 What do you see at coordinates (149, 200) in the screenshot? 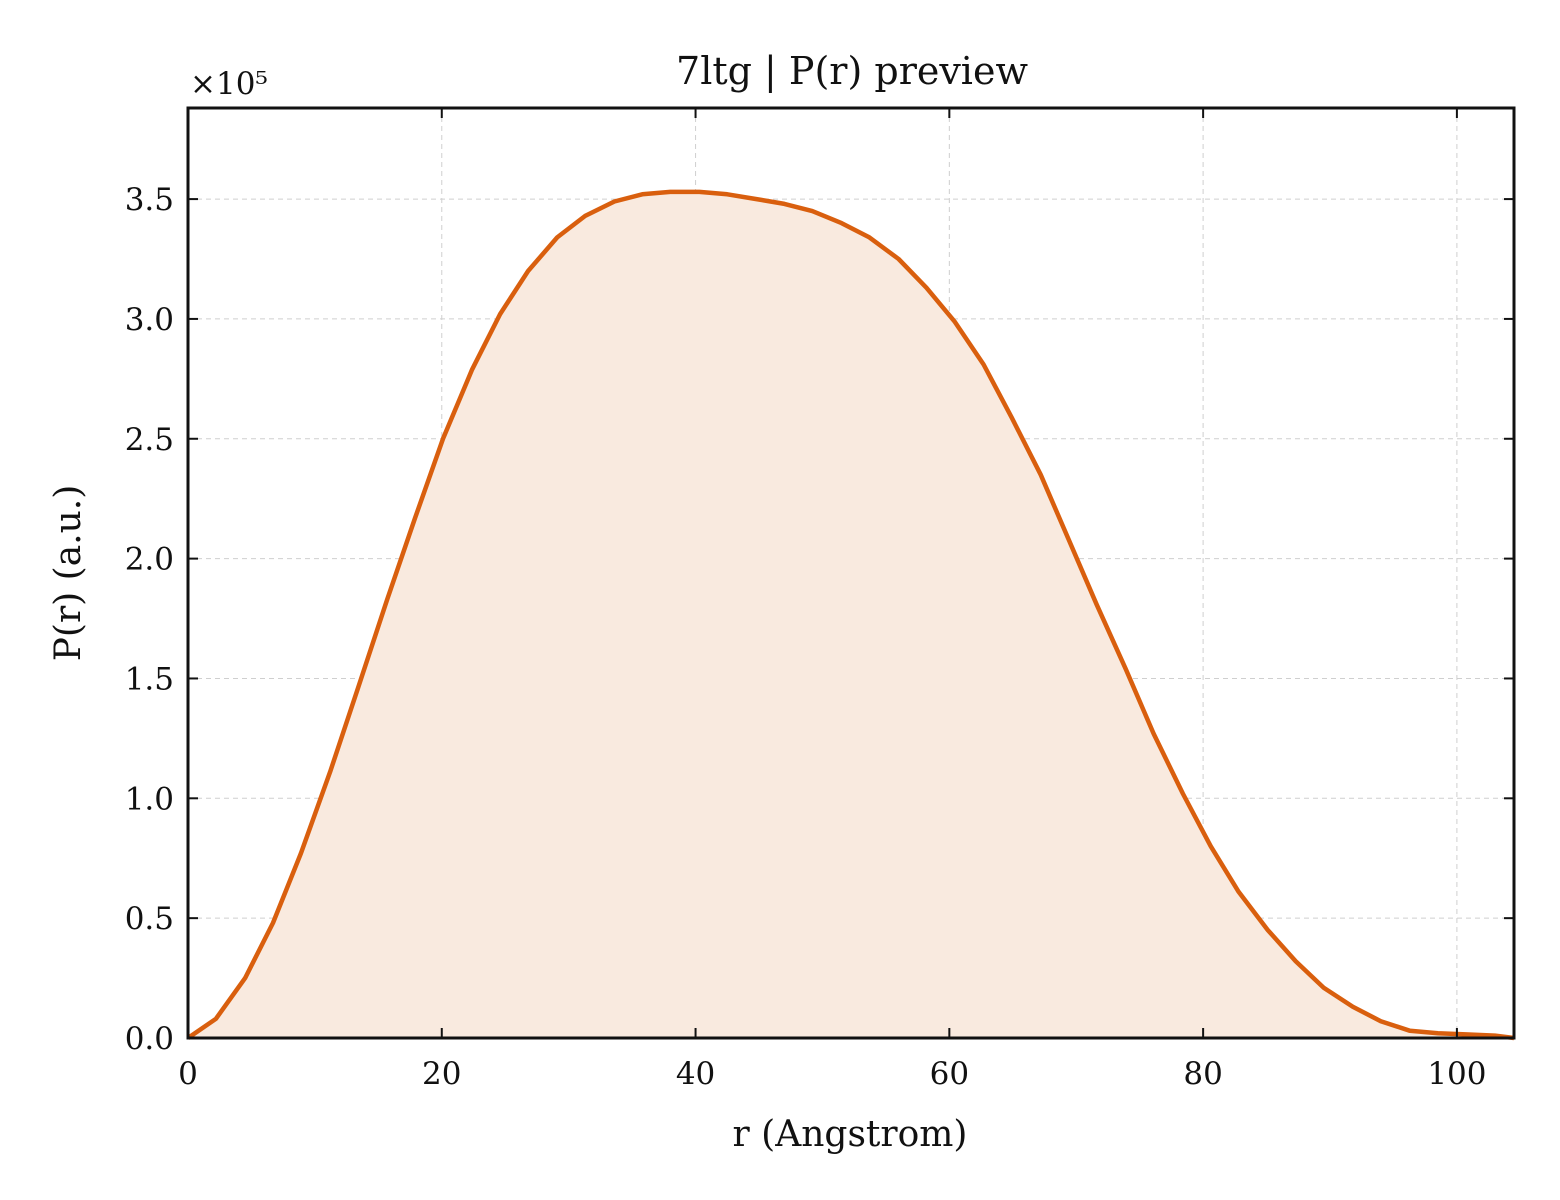
I see `y-tick-label: 3.5` at bounding box center [149, 200].